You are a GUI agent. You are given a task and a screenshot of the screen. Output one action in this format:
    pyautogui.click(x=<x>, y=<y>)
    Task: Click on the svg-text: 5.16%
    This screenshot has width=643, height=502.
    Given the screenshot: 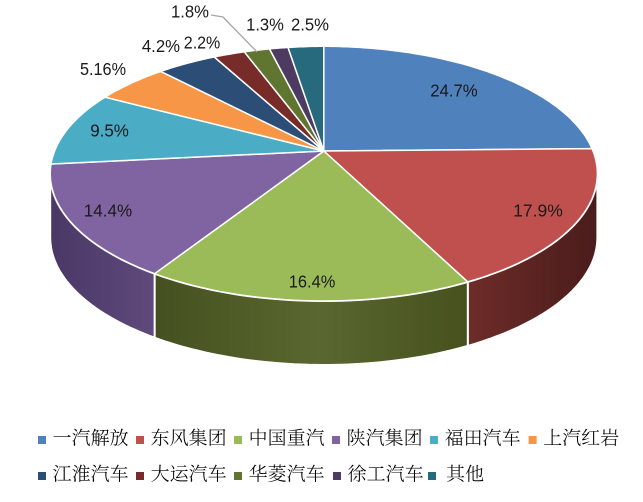 What is the action you would take?
    pyautogui.click(x=103, y=69)
    